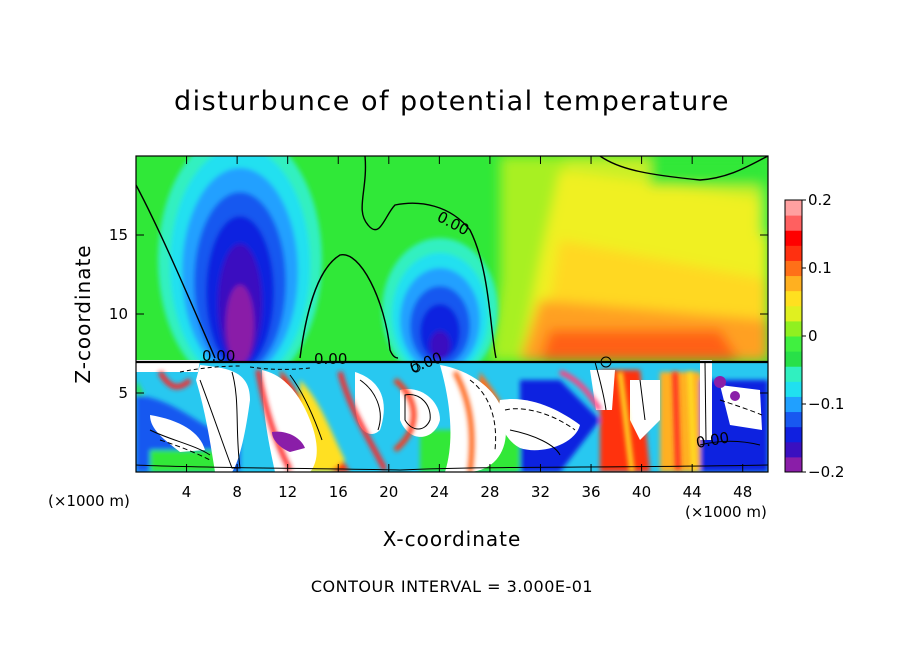  I want to click on chart-title: disturbunce of potential temperature, so click(452, 101).